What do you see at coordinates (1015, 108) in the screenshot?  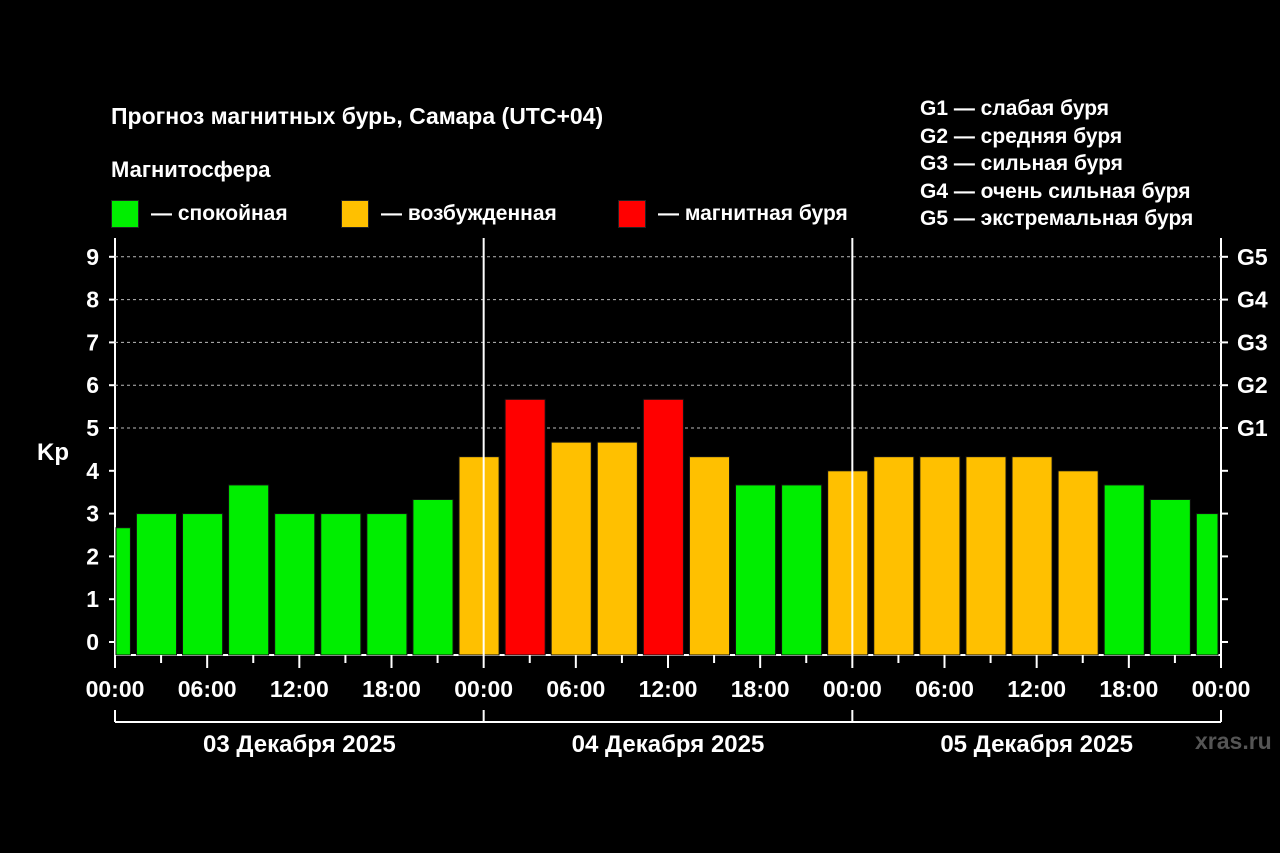 I see `g-legend-g1: G1 — слабая буря` at bounding box center [1015, 108].